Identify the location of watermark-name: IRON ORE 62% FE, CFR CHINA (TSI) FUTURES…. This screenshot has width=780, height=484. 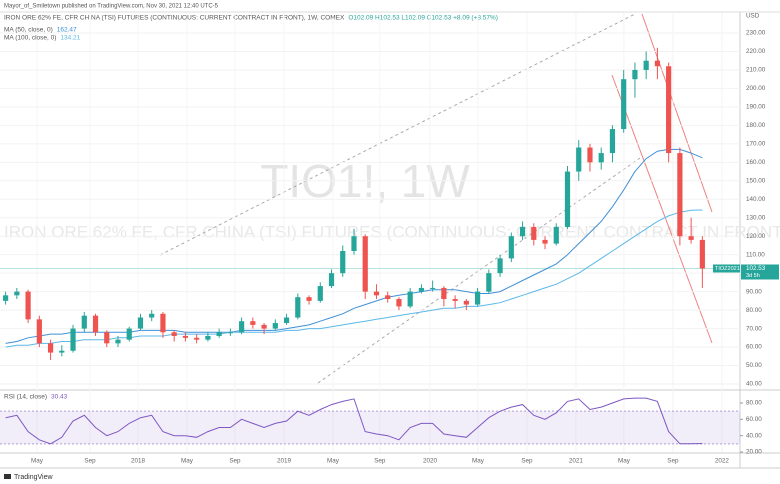
(392, 231).